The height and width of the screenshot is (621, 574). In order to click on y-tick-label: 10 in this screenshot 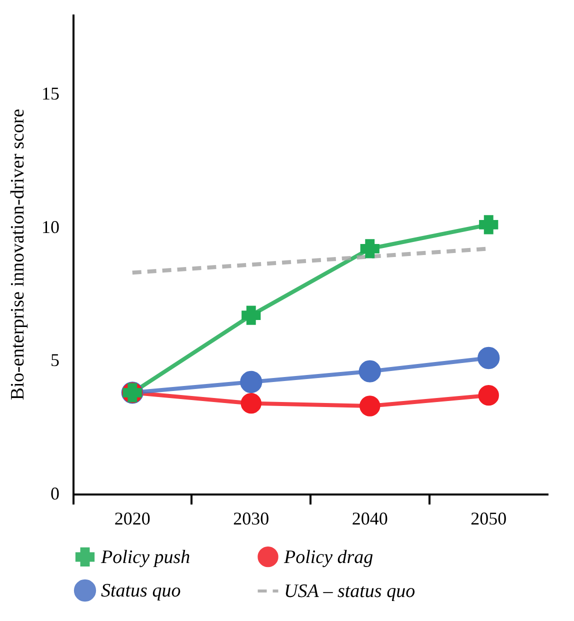, I will do `click(51, 226)`.